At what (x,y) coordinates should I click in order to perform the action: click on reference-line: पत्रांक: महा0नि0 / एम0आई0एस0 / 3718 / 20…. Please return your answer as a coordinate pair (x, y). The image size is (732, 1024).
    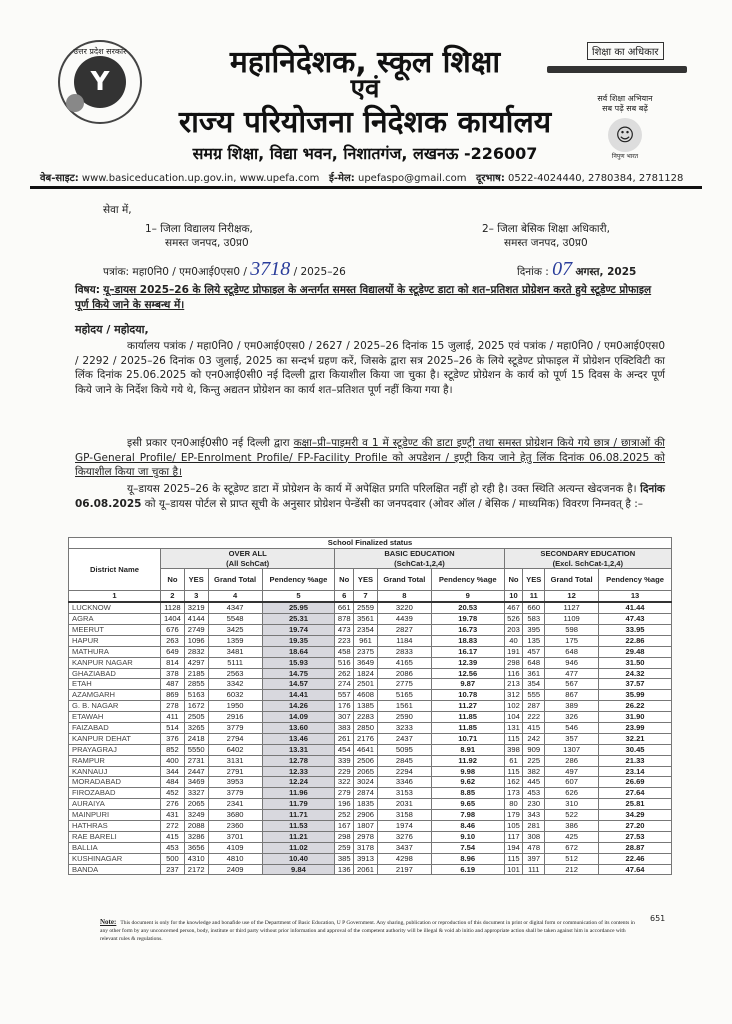
    Looking at the image, I should click on (383, 269).